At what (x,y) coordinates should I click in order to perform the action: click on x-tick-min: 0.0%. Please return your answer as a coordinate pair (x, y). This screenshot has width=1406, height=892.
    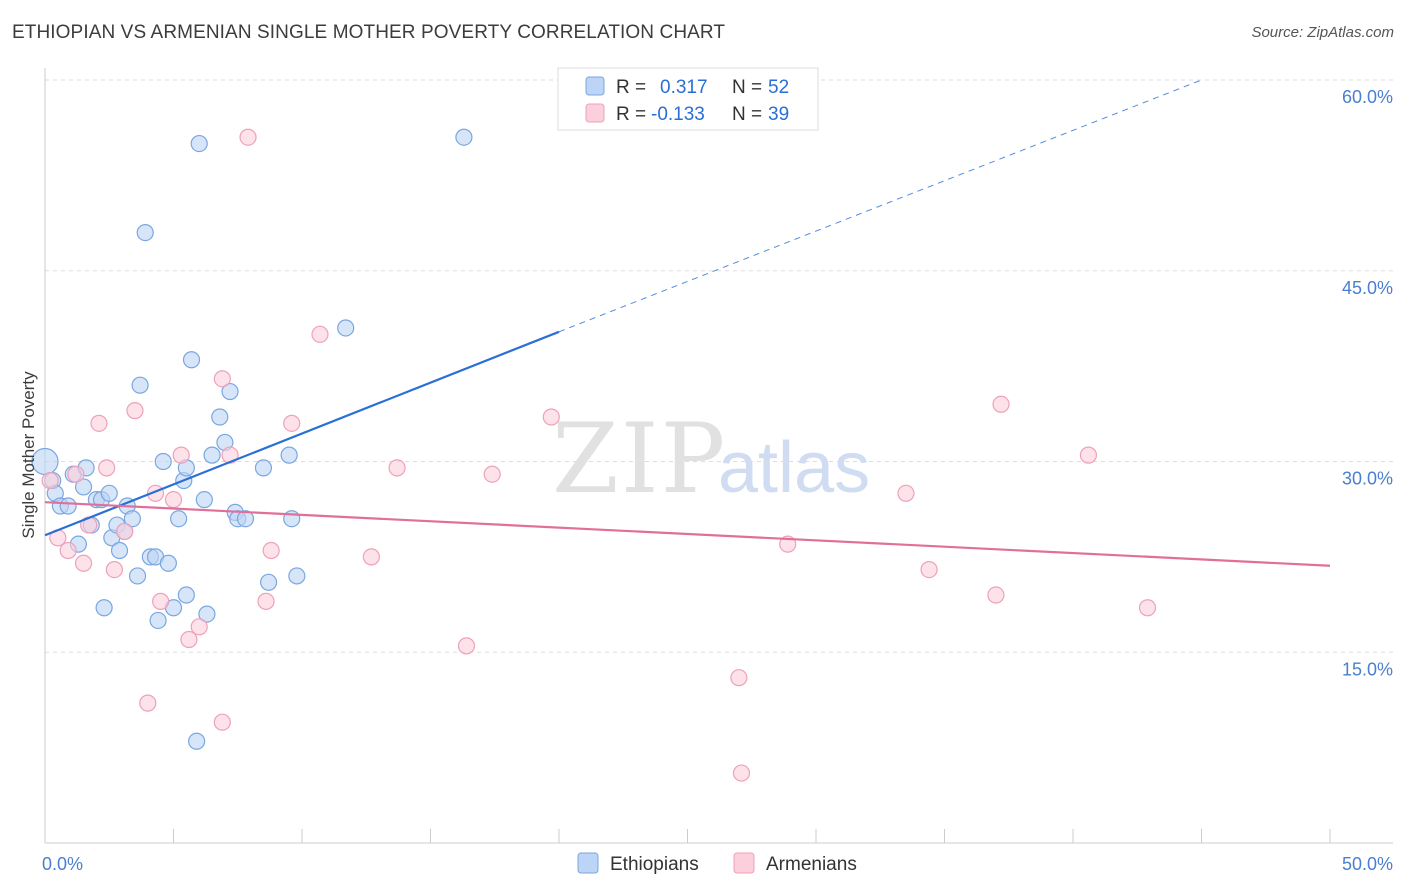
    Looking at the image, I should click on (62, 864).